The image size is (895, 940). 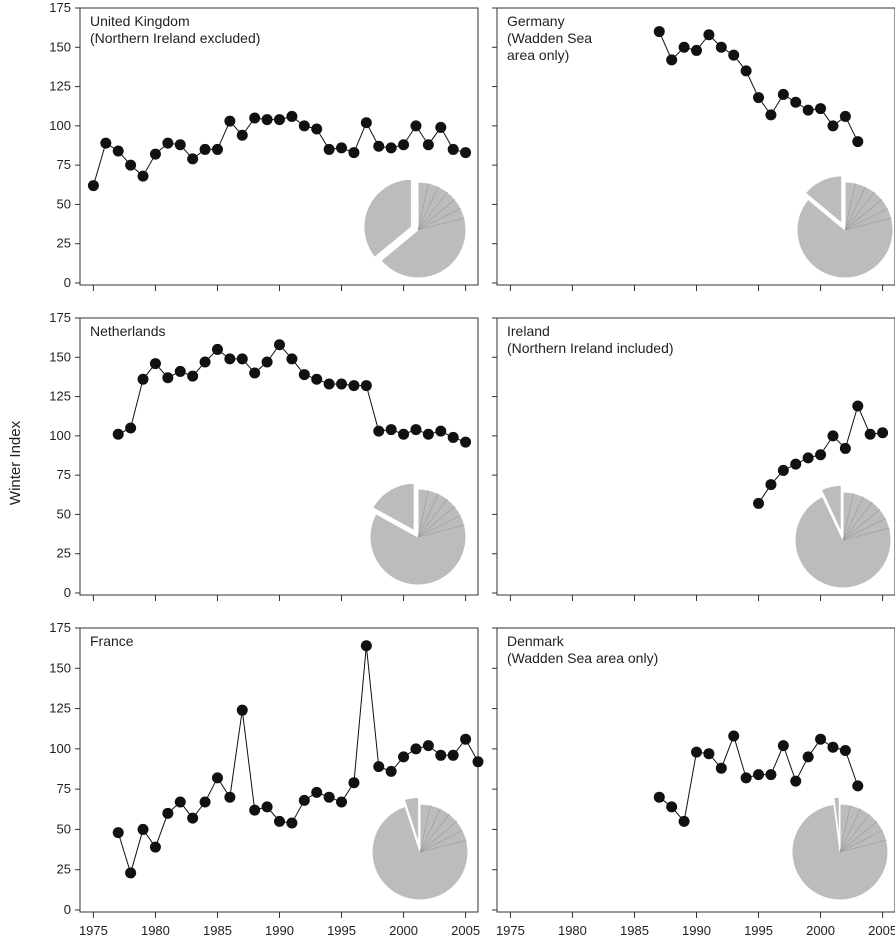 I want to click on panel-label: Germany, so click(x=536, y=21).